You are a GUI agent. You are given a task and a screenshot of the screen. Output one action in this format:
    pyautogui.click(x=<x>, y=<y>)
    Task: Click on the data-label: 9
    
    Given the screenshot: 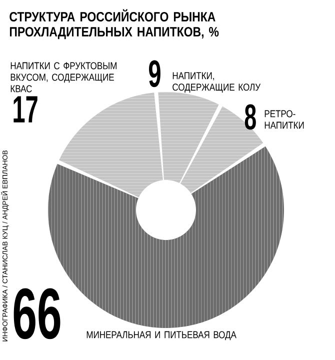 What is the action you would take?
    pyautogui.click(x=154, y=74)
    